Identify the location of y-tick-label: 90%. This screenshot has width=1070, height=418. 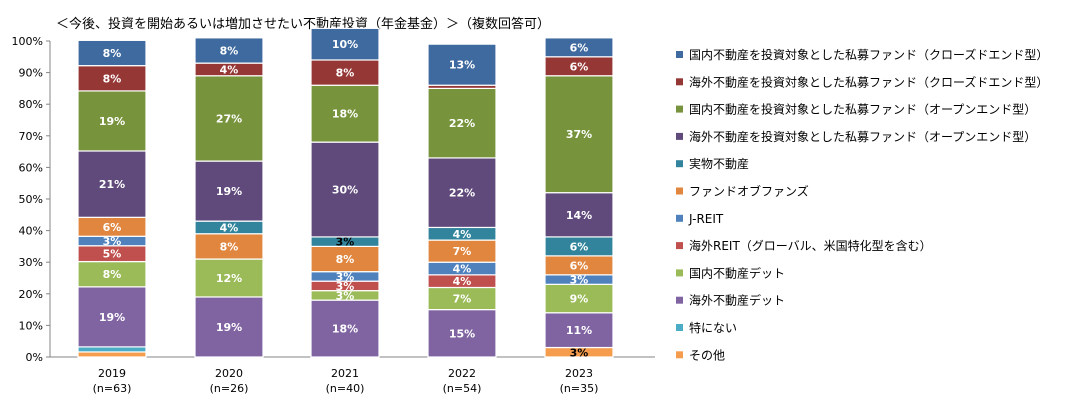
(31, 73).